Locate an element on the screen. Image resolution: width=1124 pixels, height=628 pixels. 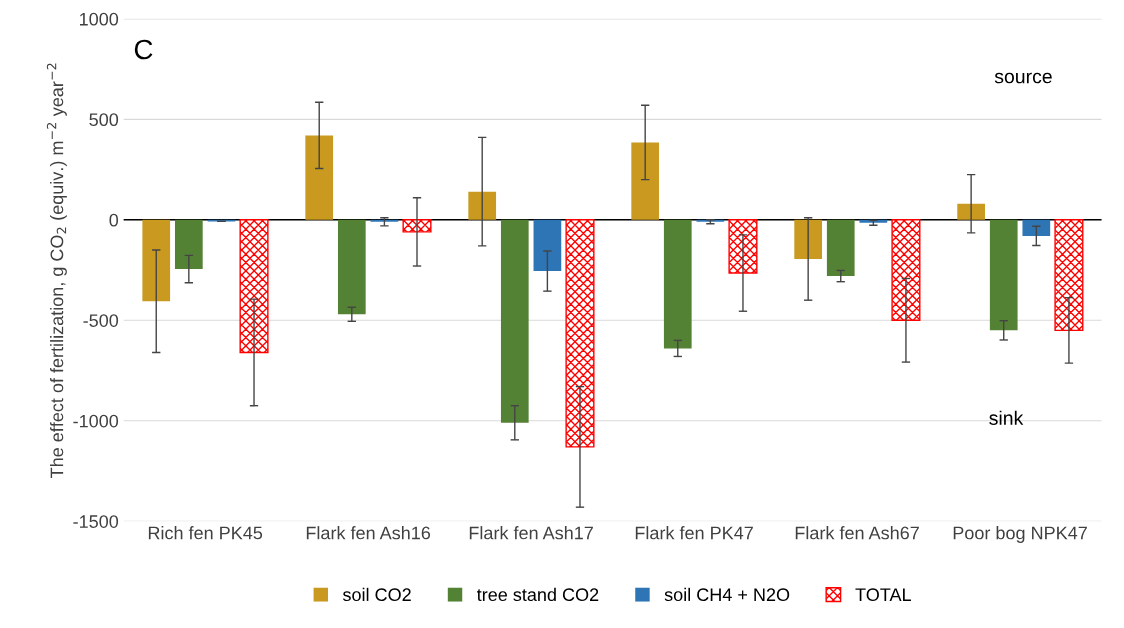
x-tick-label: Flark fen PK47 is located at coordinates (694, 533).